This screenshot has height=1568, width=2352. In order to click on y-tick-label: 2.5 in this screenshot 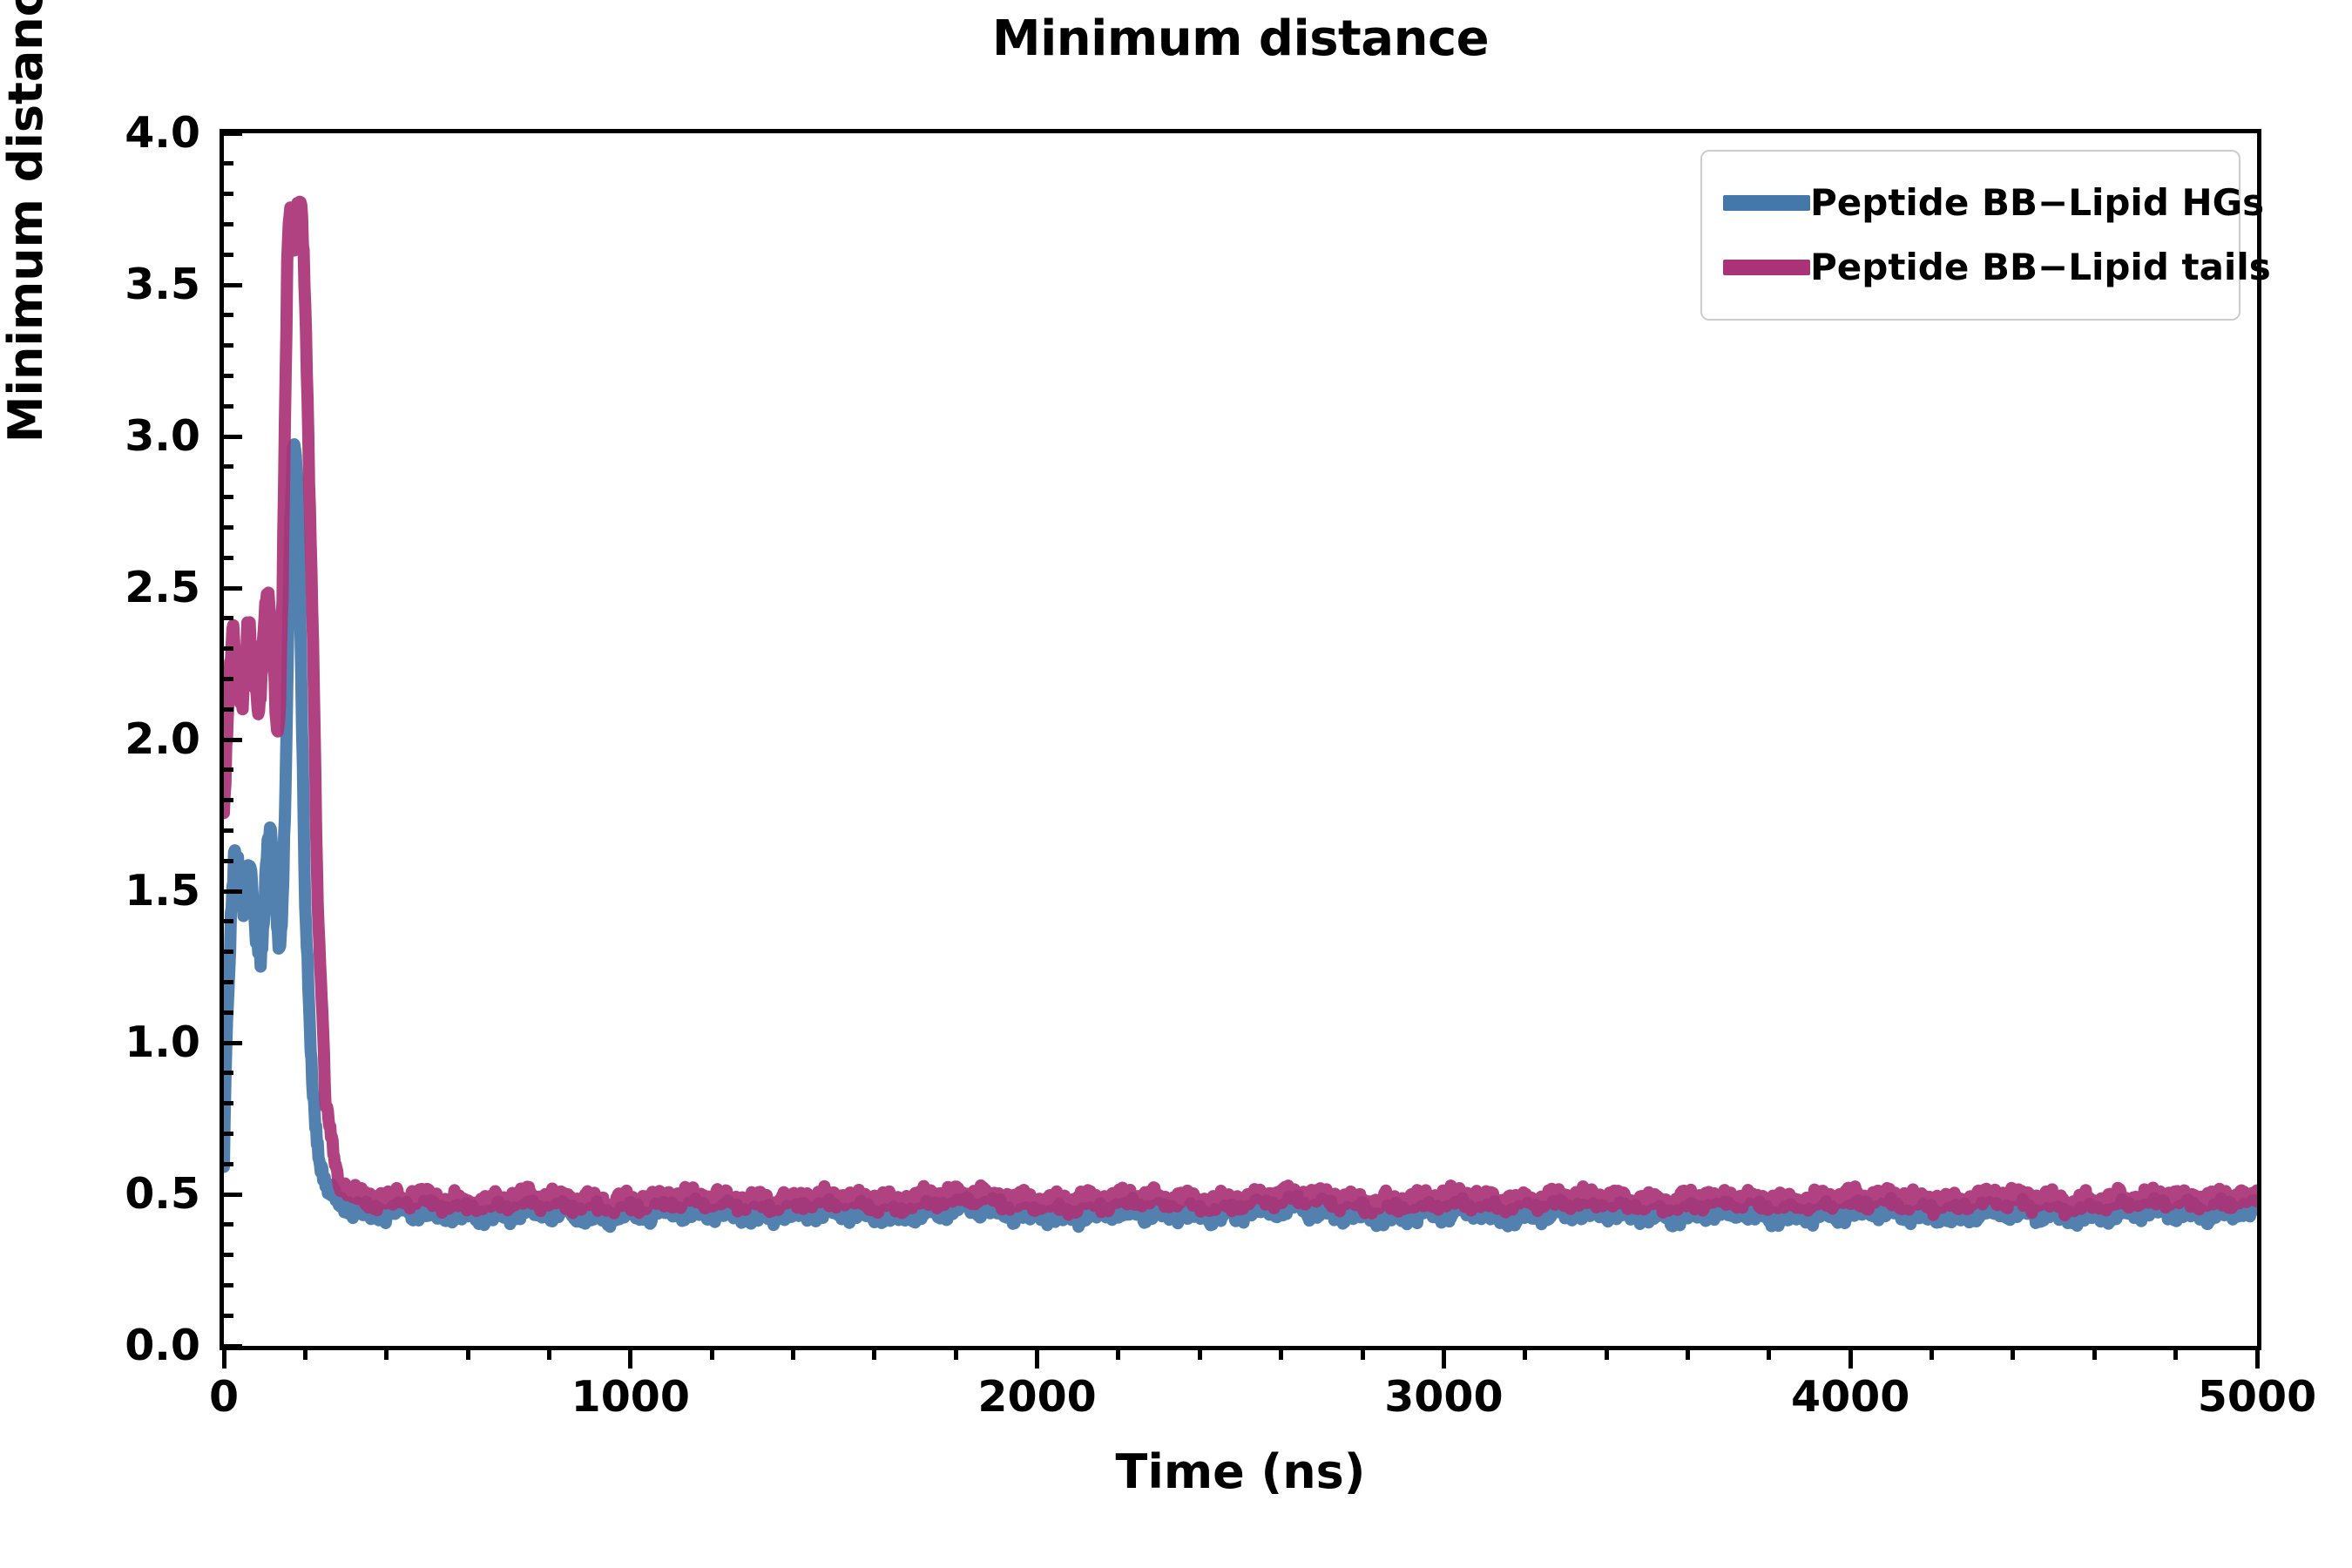, I will do `click(162, 587)`.